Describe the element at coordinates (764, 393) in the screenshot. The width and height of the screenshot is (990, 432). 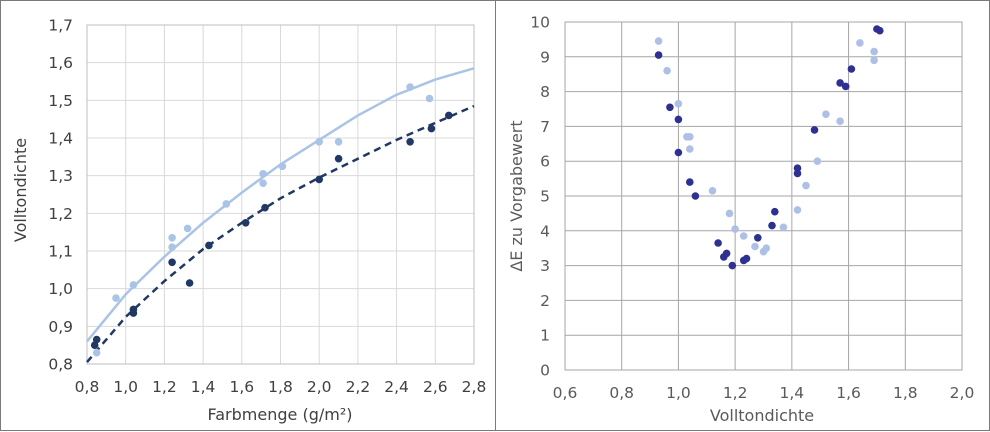
I see `right-x-ticks: 0,6 0,8 1,0 1,2 1,4 1,6 1,8 2,0` at that location.